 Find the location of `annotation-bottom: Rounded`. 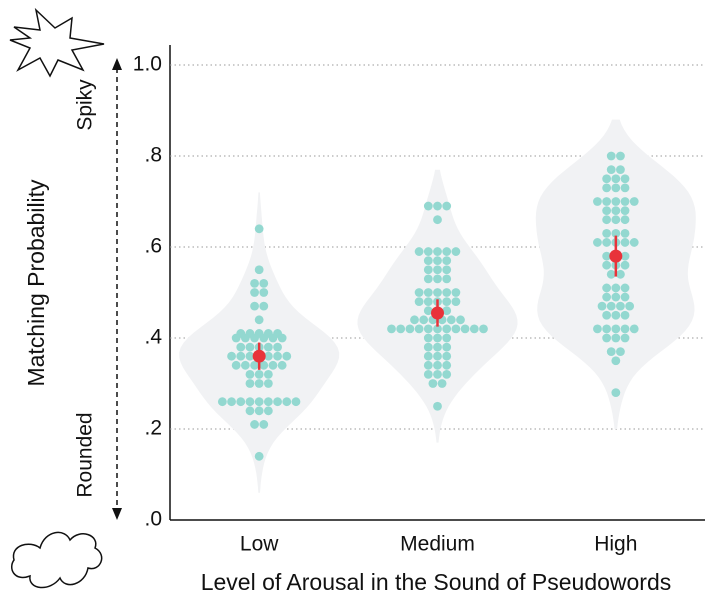

annotation-bottom: Rounded is located at coordinates (85, 454).